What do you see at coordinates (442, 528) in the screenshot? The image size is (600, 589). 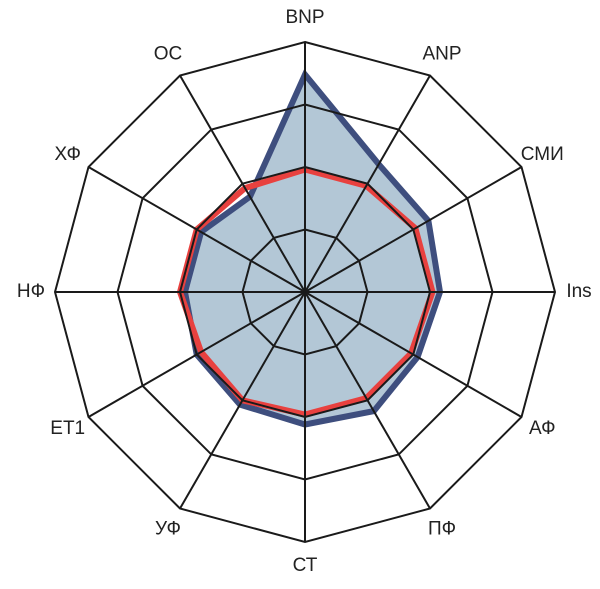 I see `axis-label: ПФ` at bounding box center [442, 528].